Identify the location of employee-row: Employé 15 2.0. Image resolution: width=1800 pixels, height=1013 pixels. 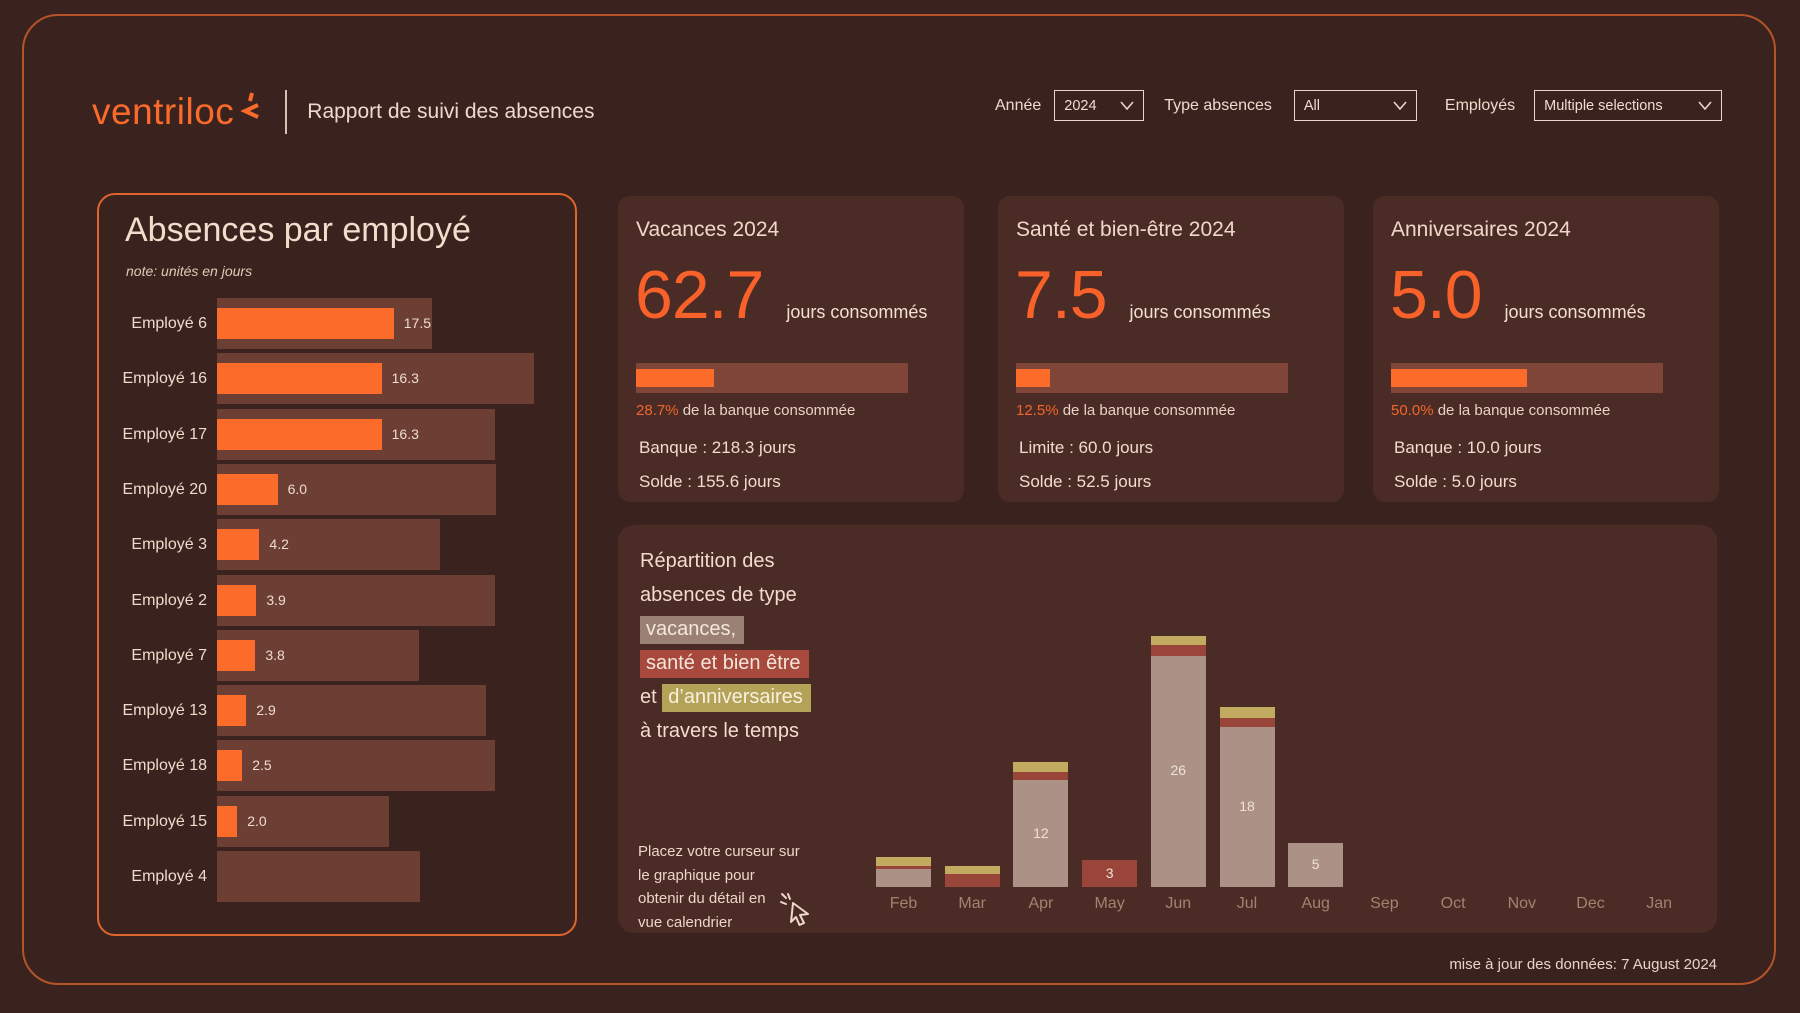
(337, 821).